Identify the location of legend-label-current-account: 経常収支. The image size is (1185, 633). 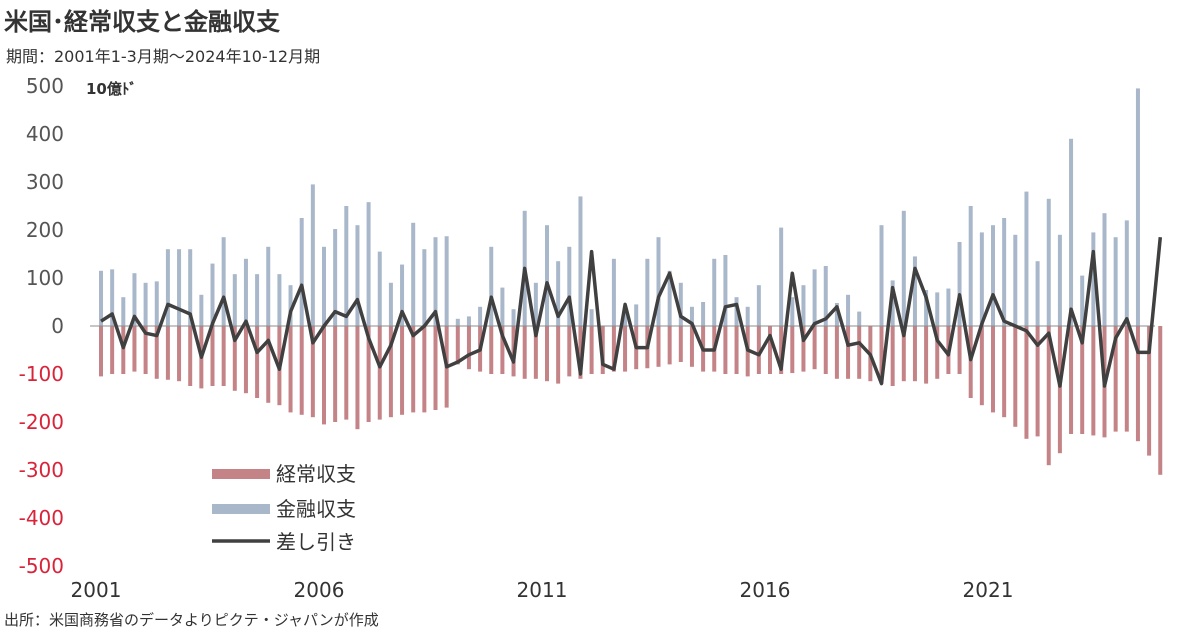
(316, 474).